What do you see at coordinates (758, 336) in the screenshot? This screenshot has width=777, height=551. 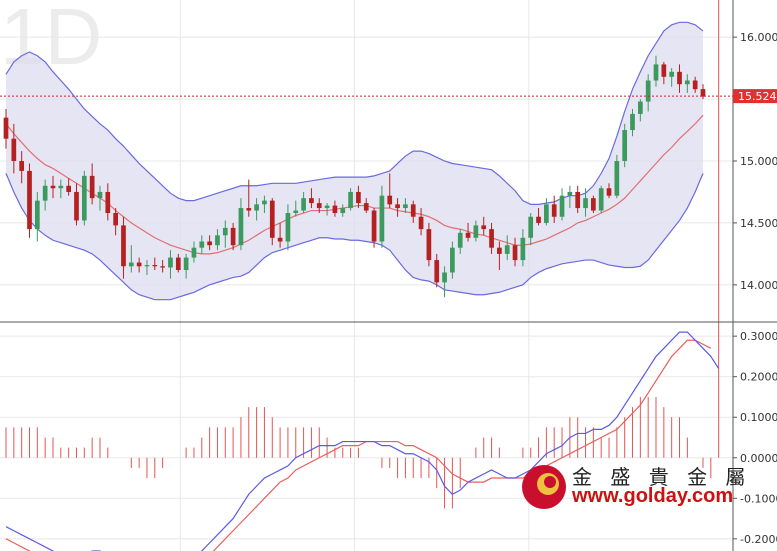 I see `macd-tick-label: 0.3000` at bounding box center [758, 336].